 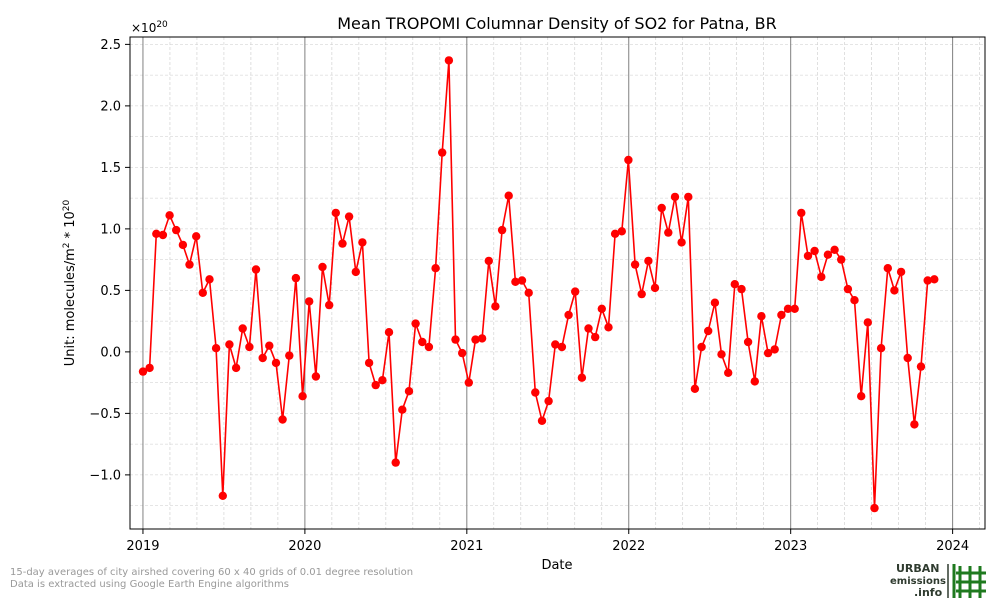 What do you see at coordinates (466, 546) in the screenshot?
I see `x-tick-label: 2021` at bounding box center [466, 546].